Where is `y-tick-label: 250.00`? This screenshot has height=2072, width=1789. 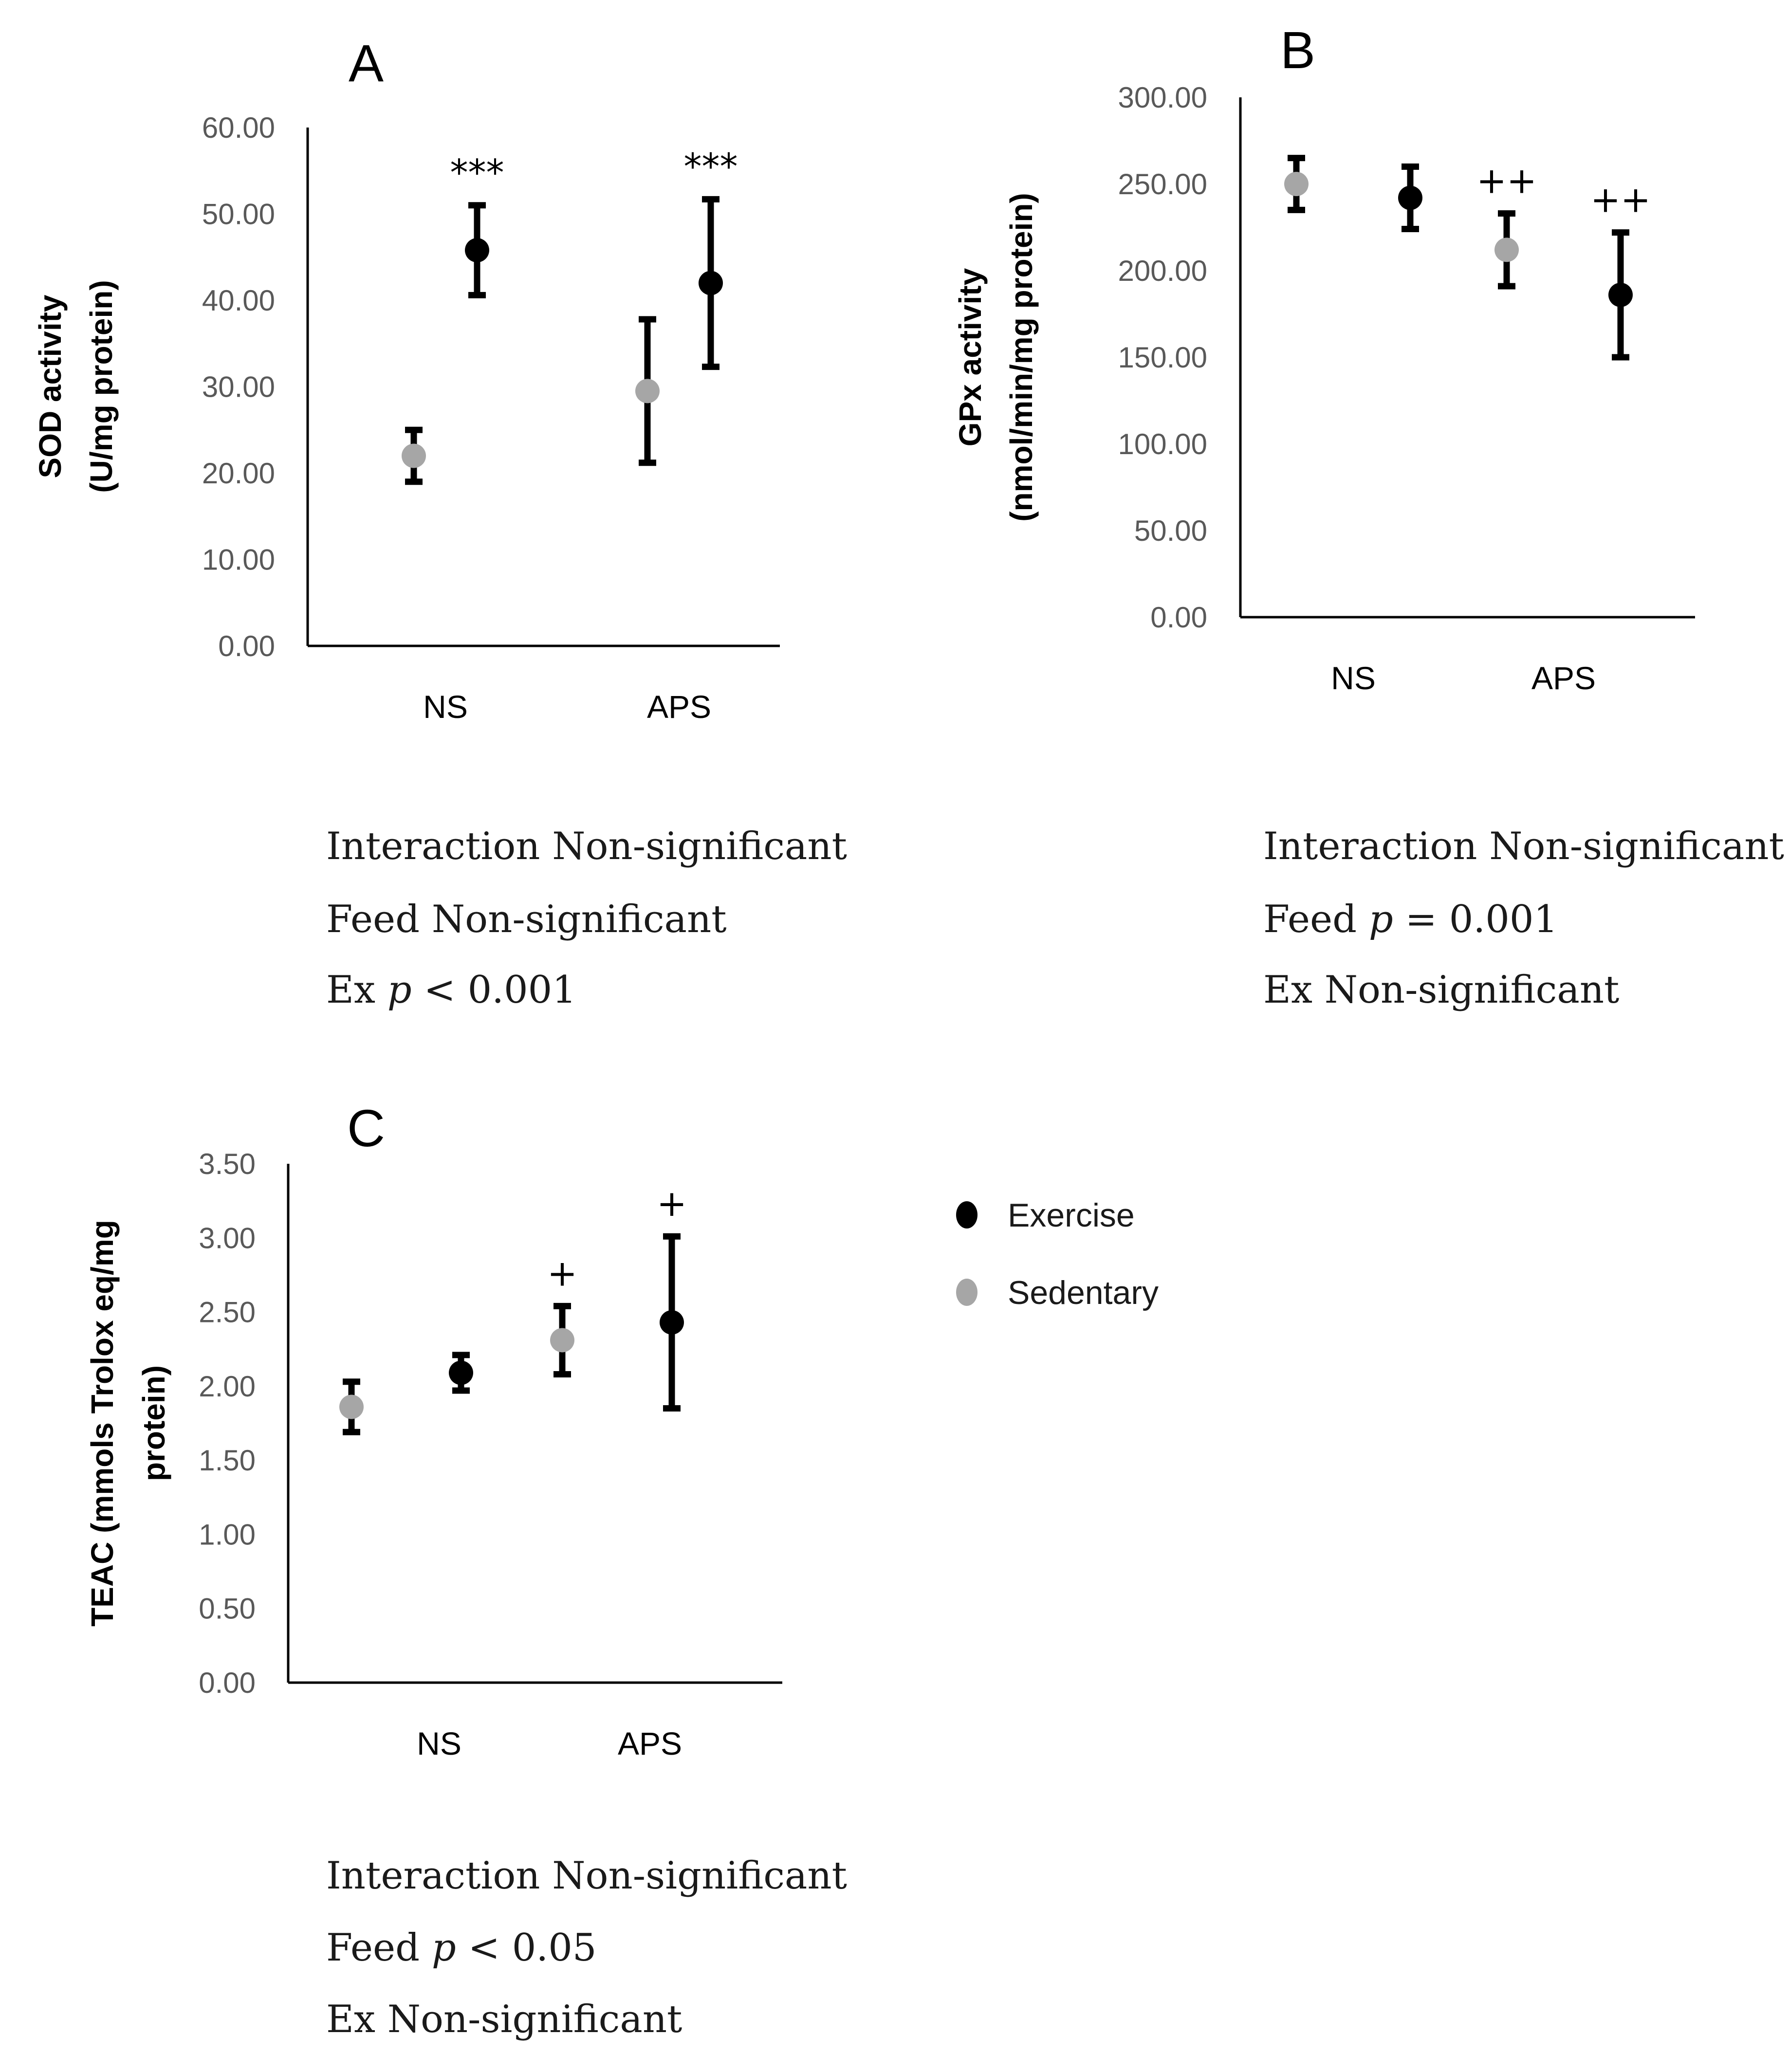 y-tick-label: 250.00 is located at coordinates (1162, 184).